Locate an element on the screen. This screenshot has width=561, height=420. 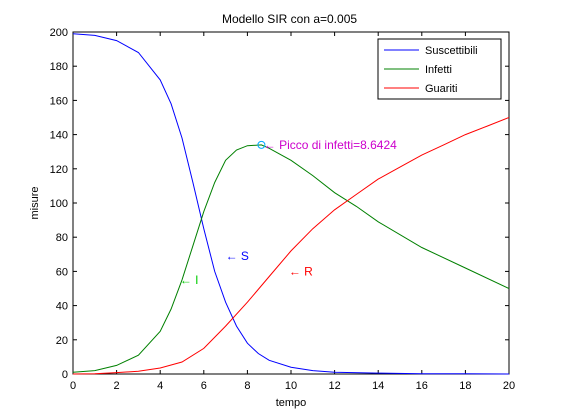
x-tick-label: 16 is located at coordinates (422, 386).